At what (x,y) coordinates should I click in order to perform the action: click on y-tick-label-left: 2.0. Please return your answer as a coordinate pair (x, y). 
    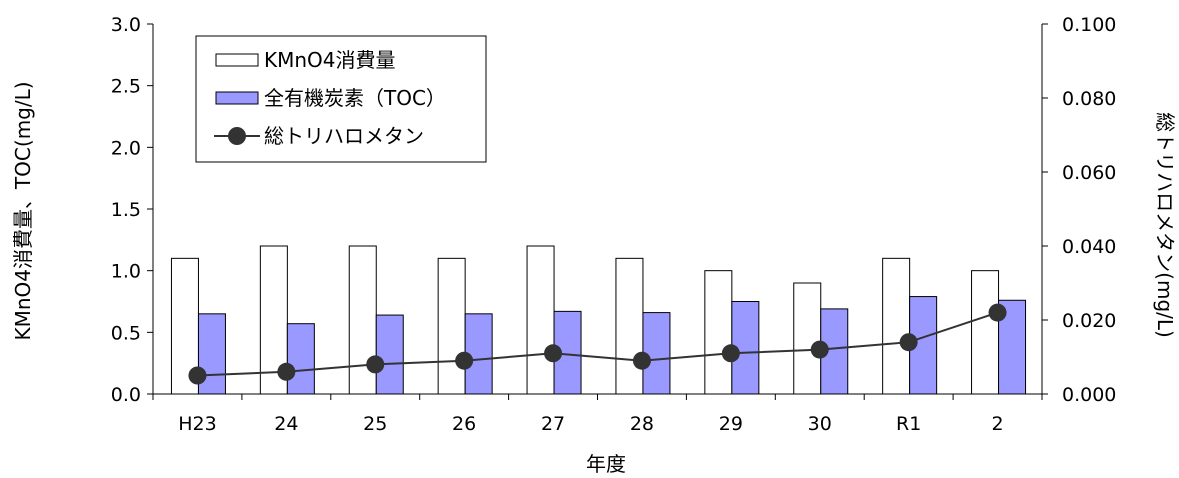
    Looking at the image, I should click on (126, 148).